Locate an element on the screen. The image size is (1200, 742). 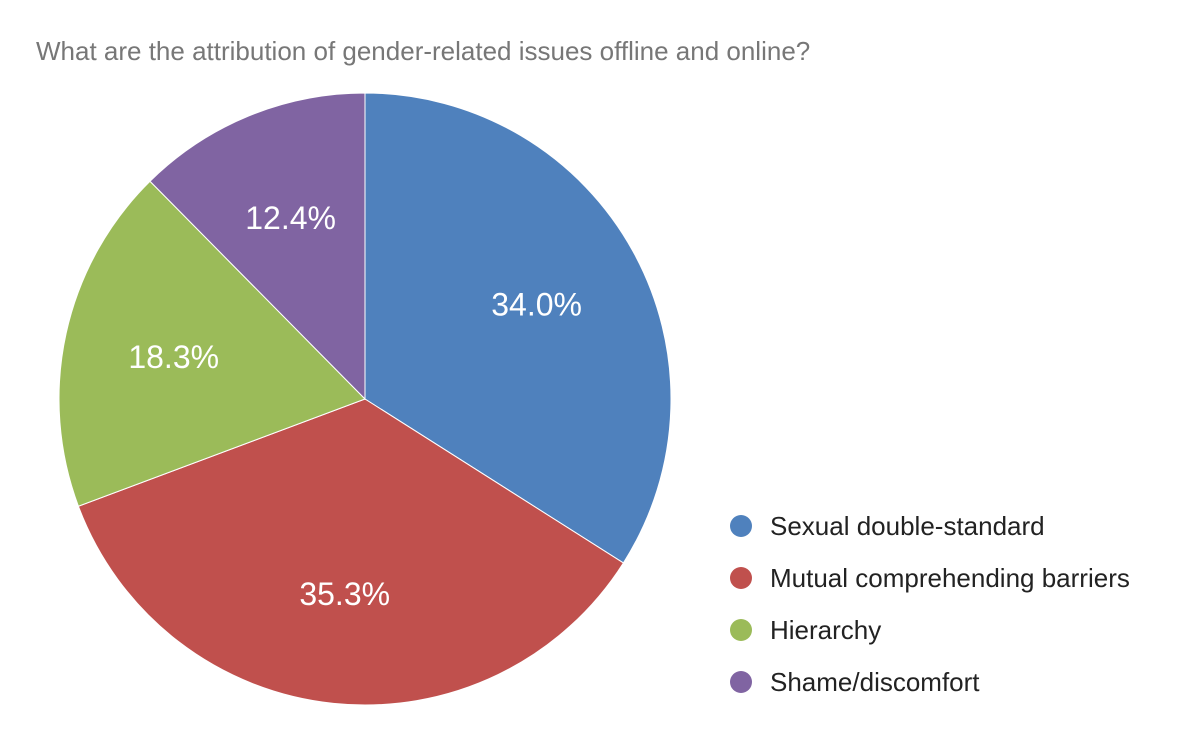
pie-slice-hierarchy is located at coordinates (212, 343).